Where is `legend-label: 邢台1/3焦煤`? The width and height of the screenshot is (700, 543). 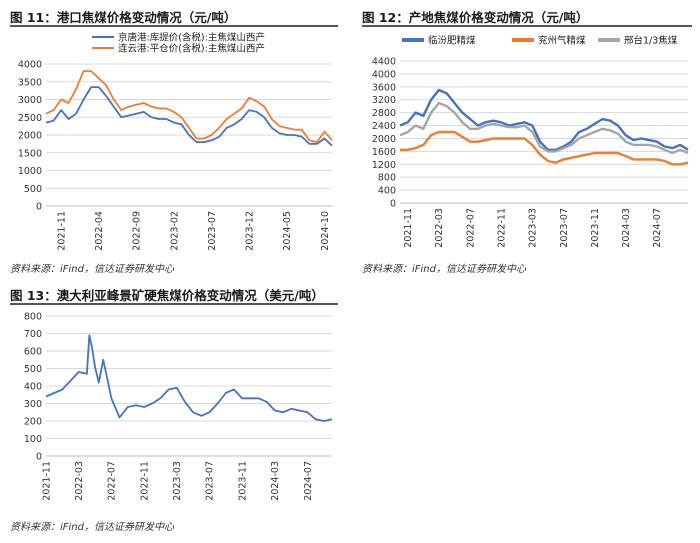
legend-label: 邢台1/3焦煤 is located at coordinates (651, 41).